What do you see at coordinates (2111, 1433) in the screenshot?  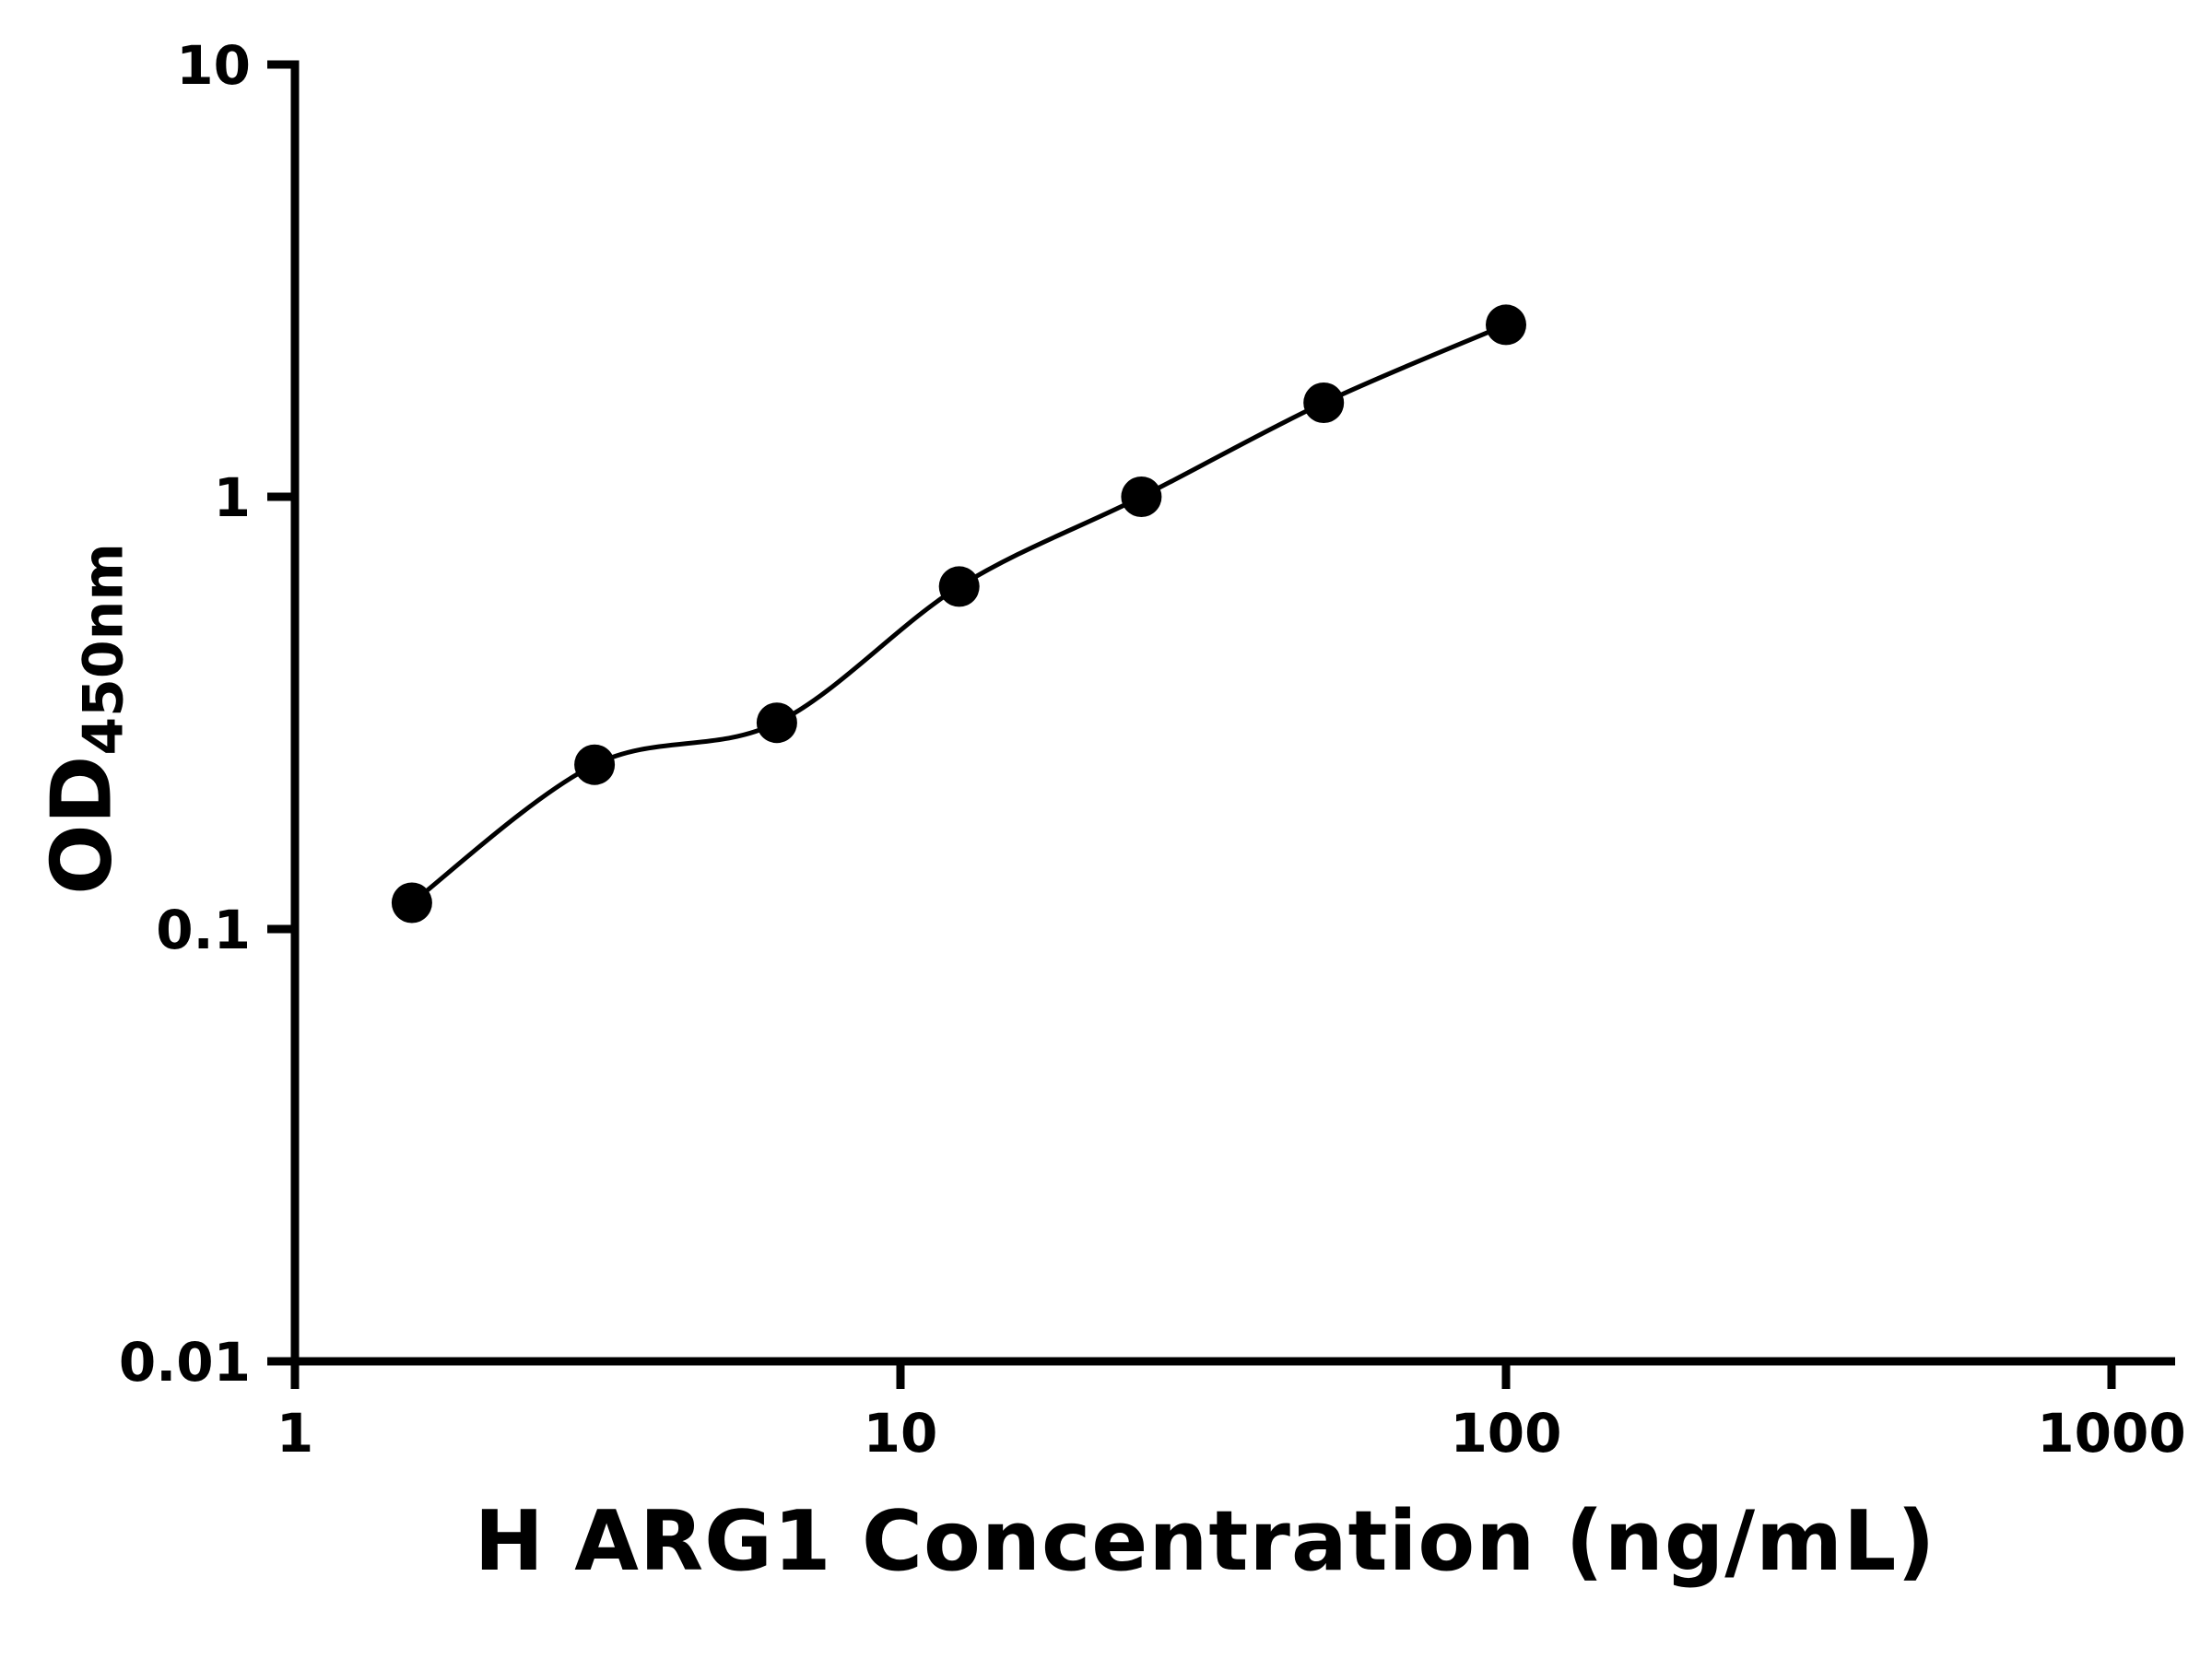 I see `x-tick-label: 1000` at bounding box center [2111, 1433].